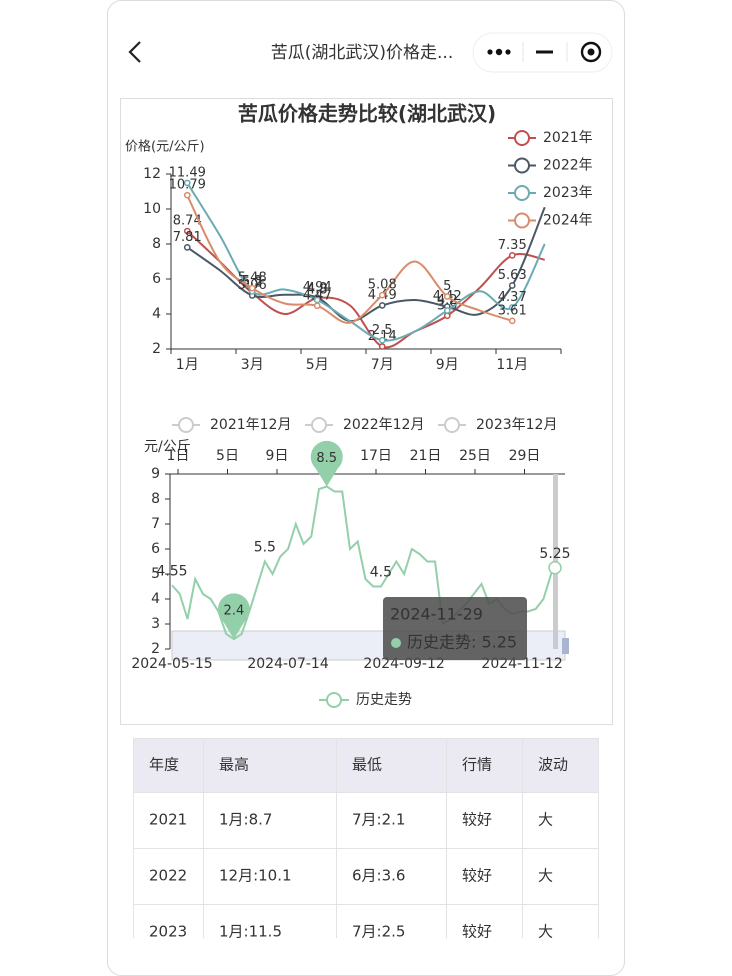  Describe the element at coordinates (462, 642) in the screenshot. I see `tooltip-text: 历史走势: 5.25` at that location.